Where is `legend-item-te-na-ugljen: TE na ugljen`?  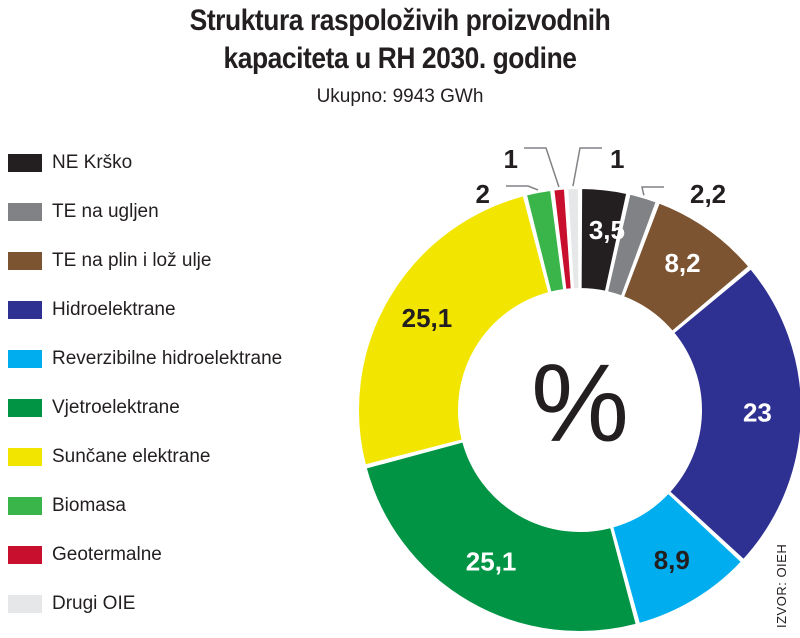
legend-item-te-na-ugljen: TE na ugljen is located at coordinates (168, 211).